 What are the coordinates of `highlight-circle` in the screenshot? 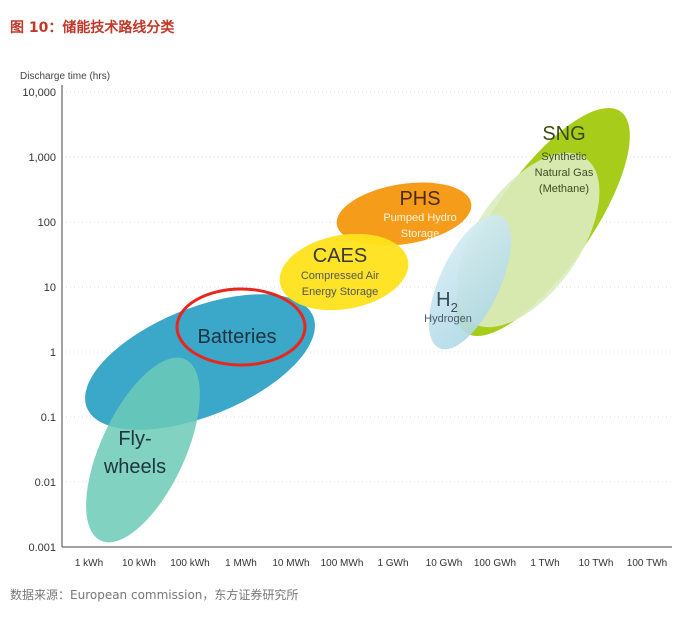 It's located at (241, 327).